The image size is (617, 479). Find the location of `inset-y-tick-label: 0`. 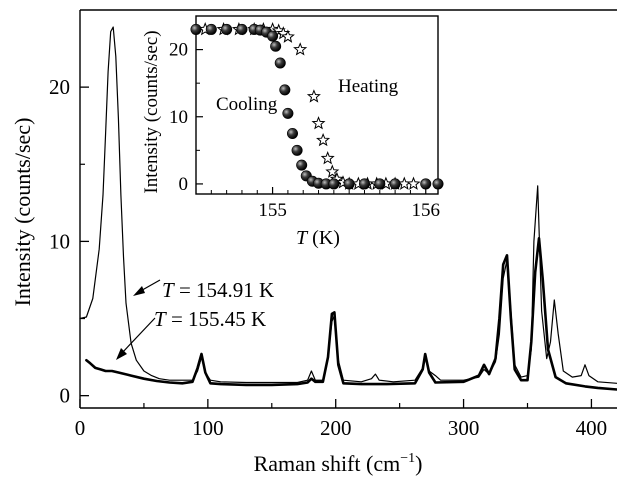

inset-y-tick-label: 0 is located at coordinates (184, 184).